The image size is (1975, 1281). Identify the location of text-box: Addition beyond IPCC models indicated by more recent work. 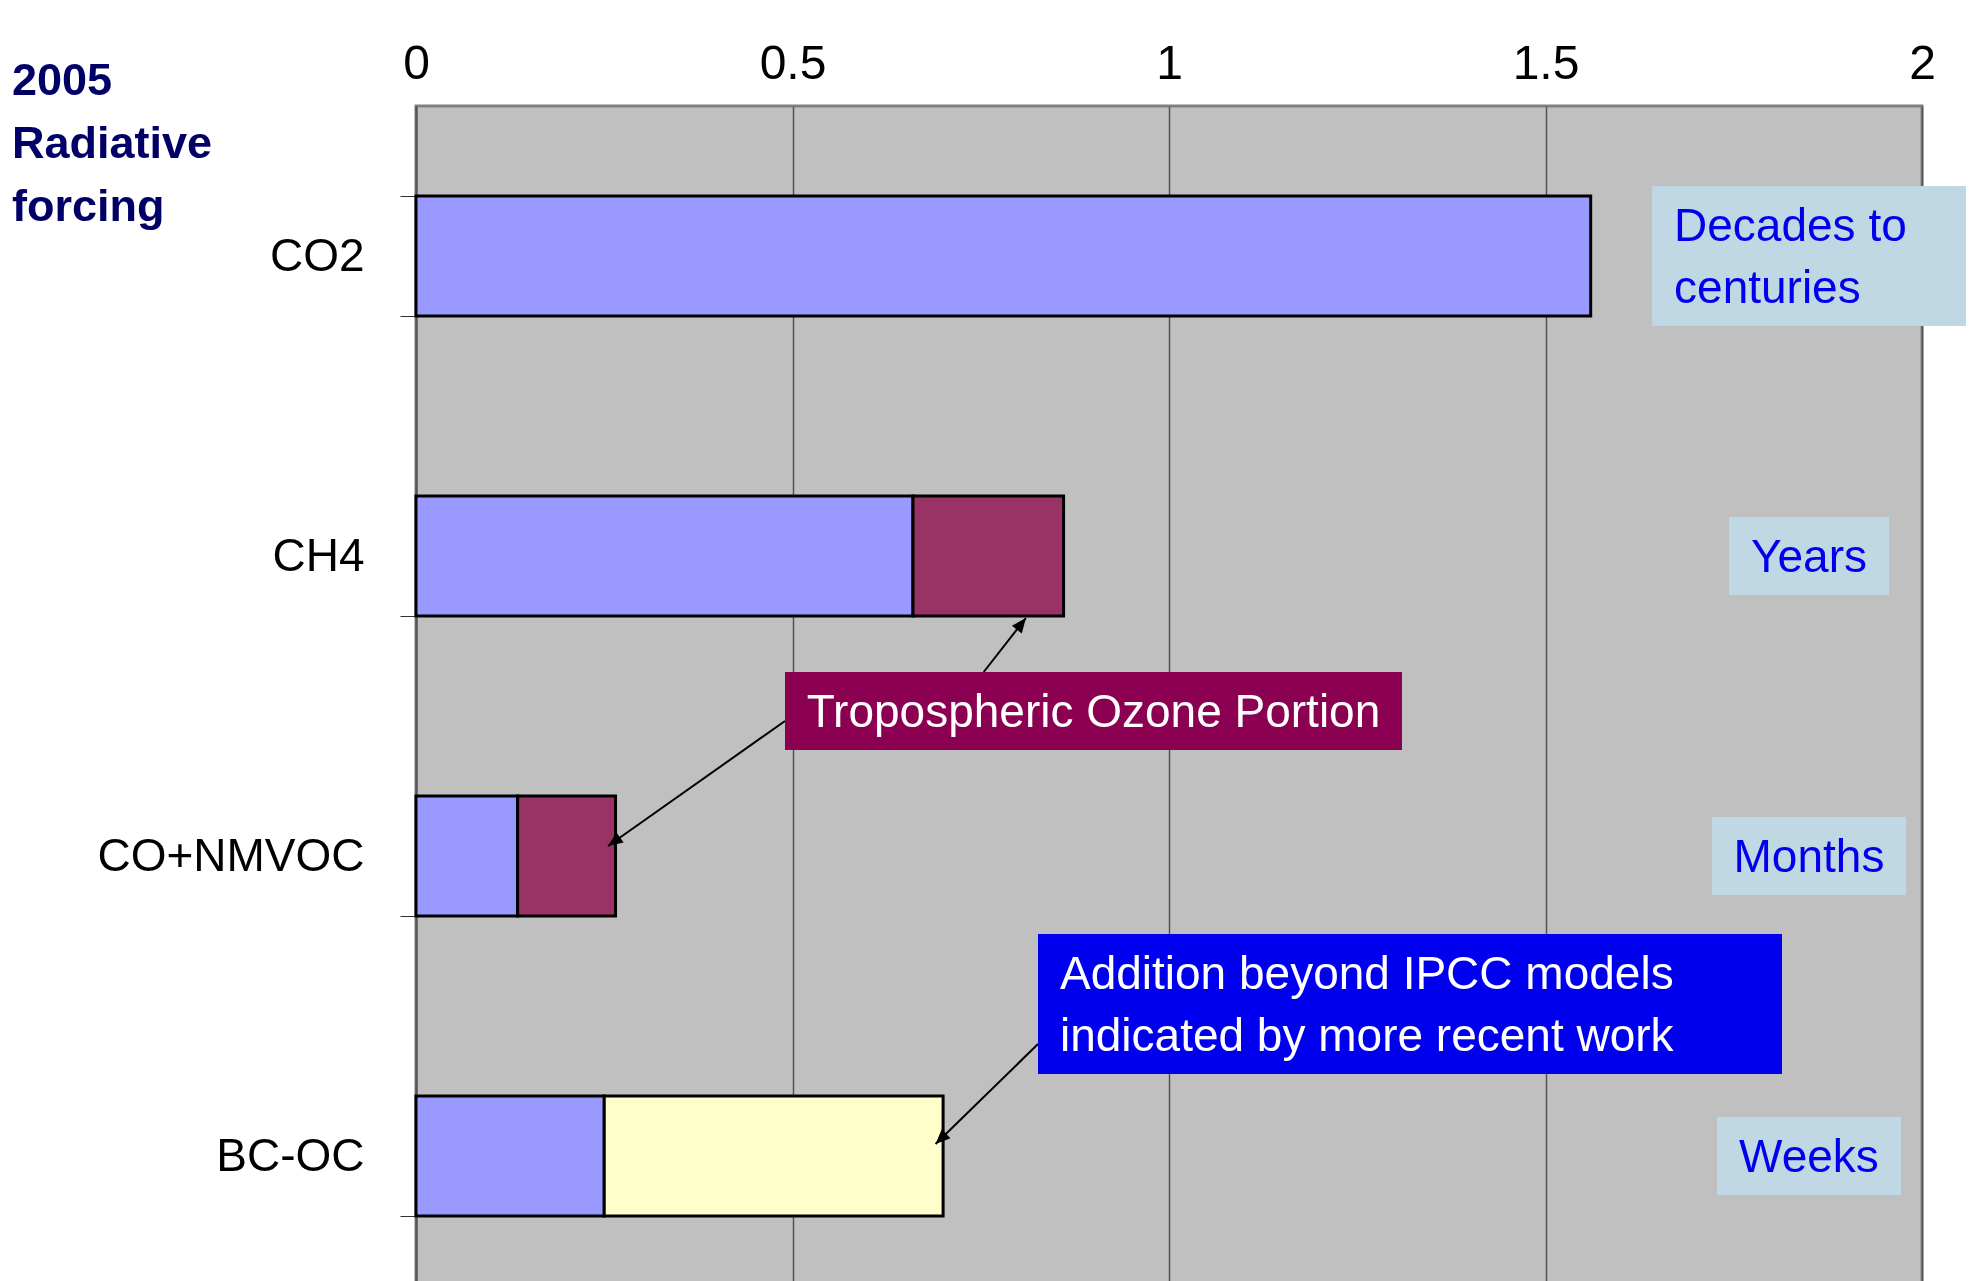
(1409, 1004).